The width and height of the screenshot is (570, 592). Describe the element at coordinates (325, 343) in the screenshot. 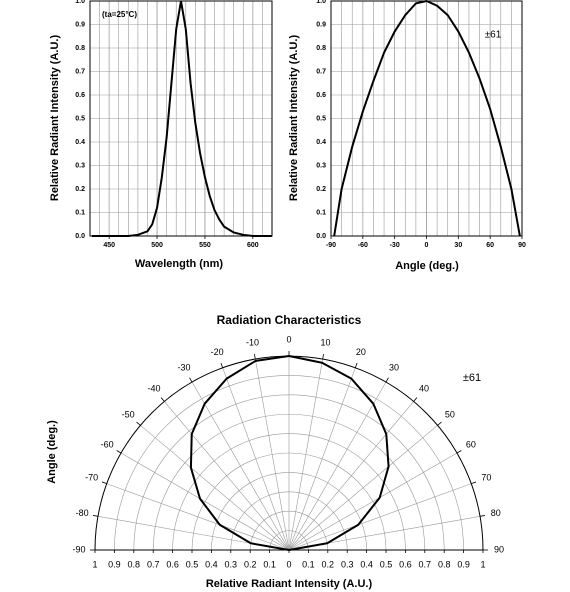

I see `theta-tick-label: 10` at that location.